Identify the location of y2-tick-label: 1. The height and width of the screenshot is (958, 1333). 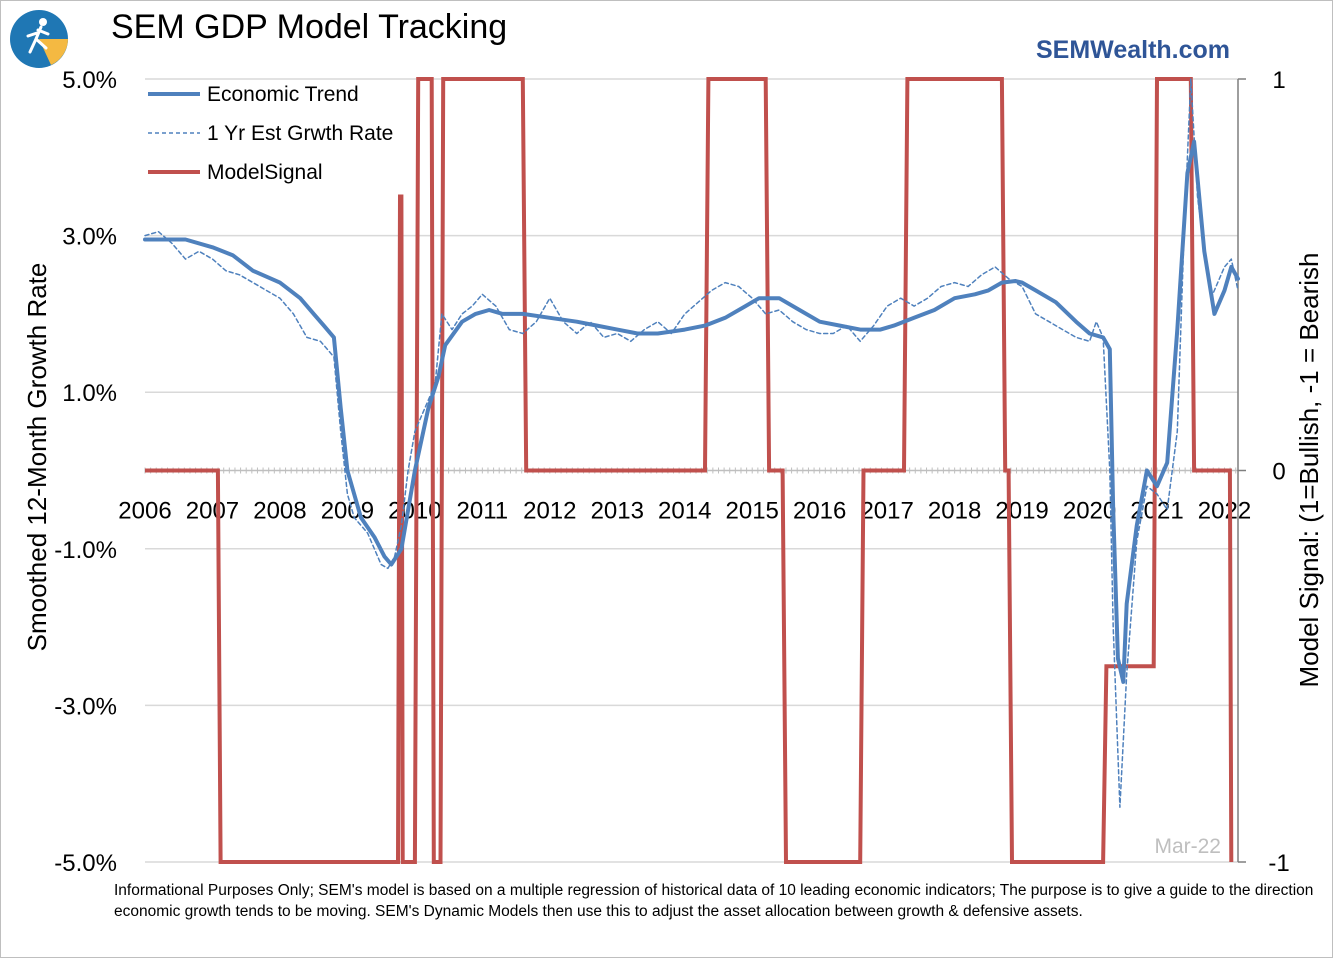
(1278, 80).